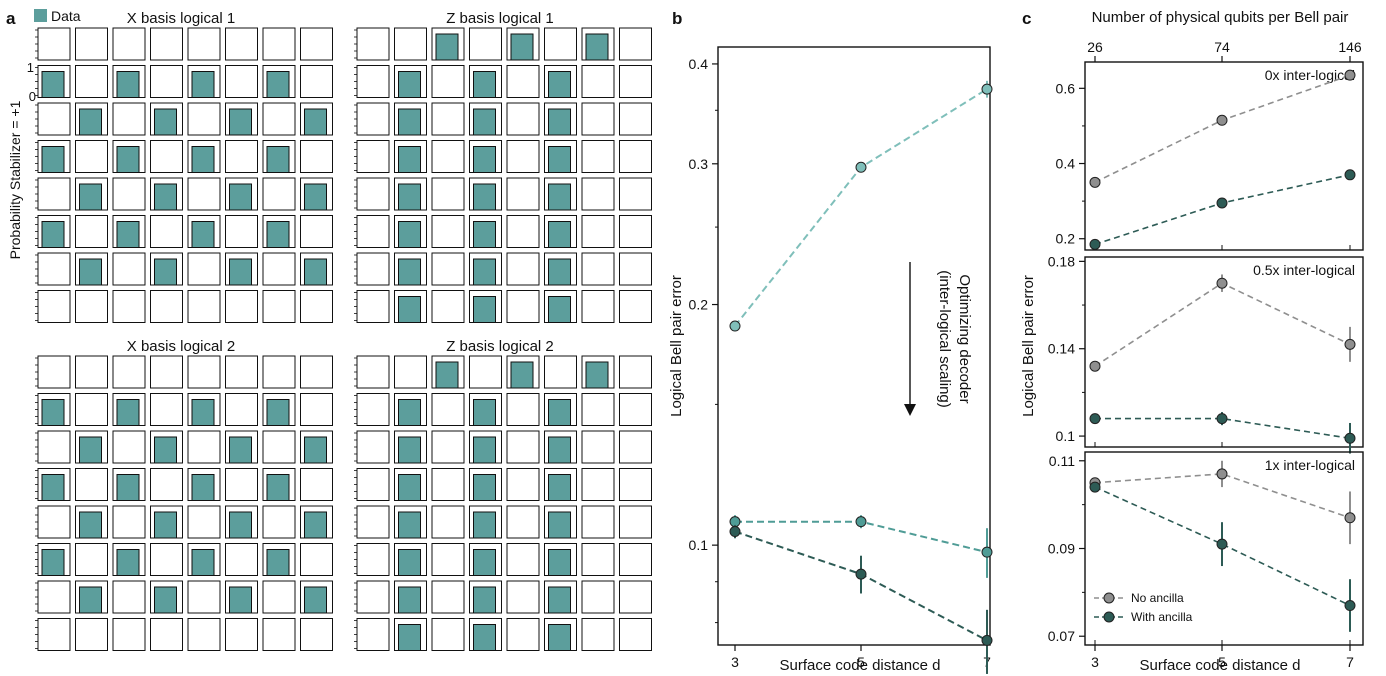 This screenshot has width=1386, height=676. I want to click on y-tick-label: 0.2, so click(1066, 239).